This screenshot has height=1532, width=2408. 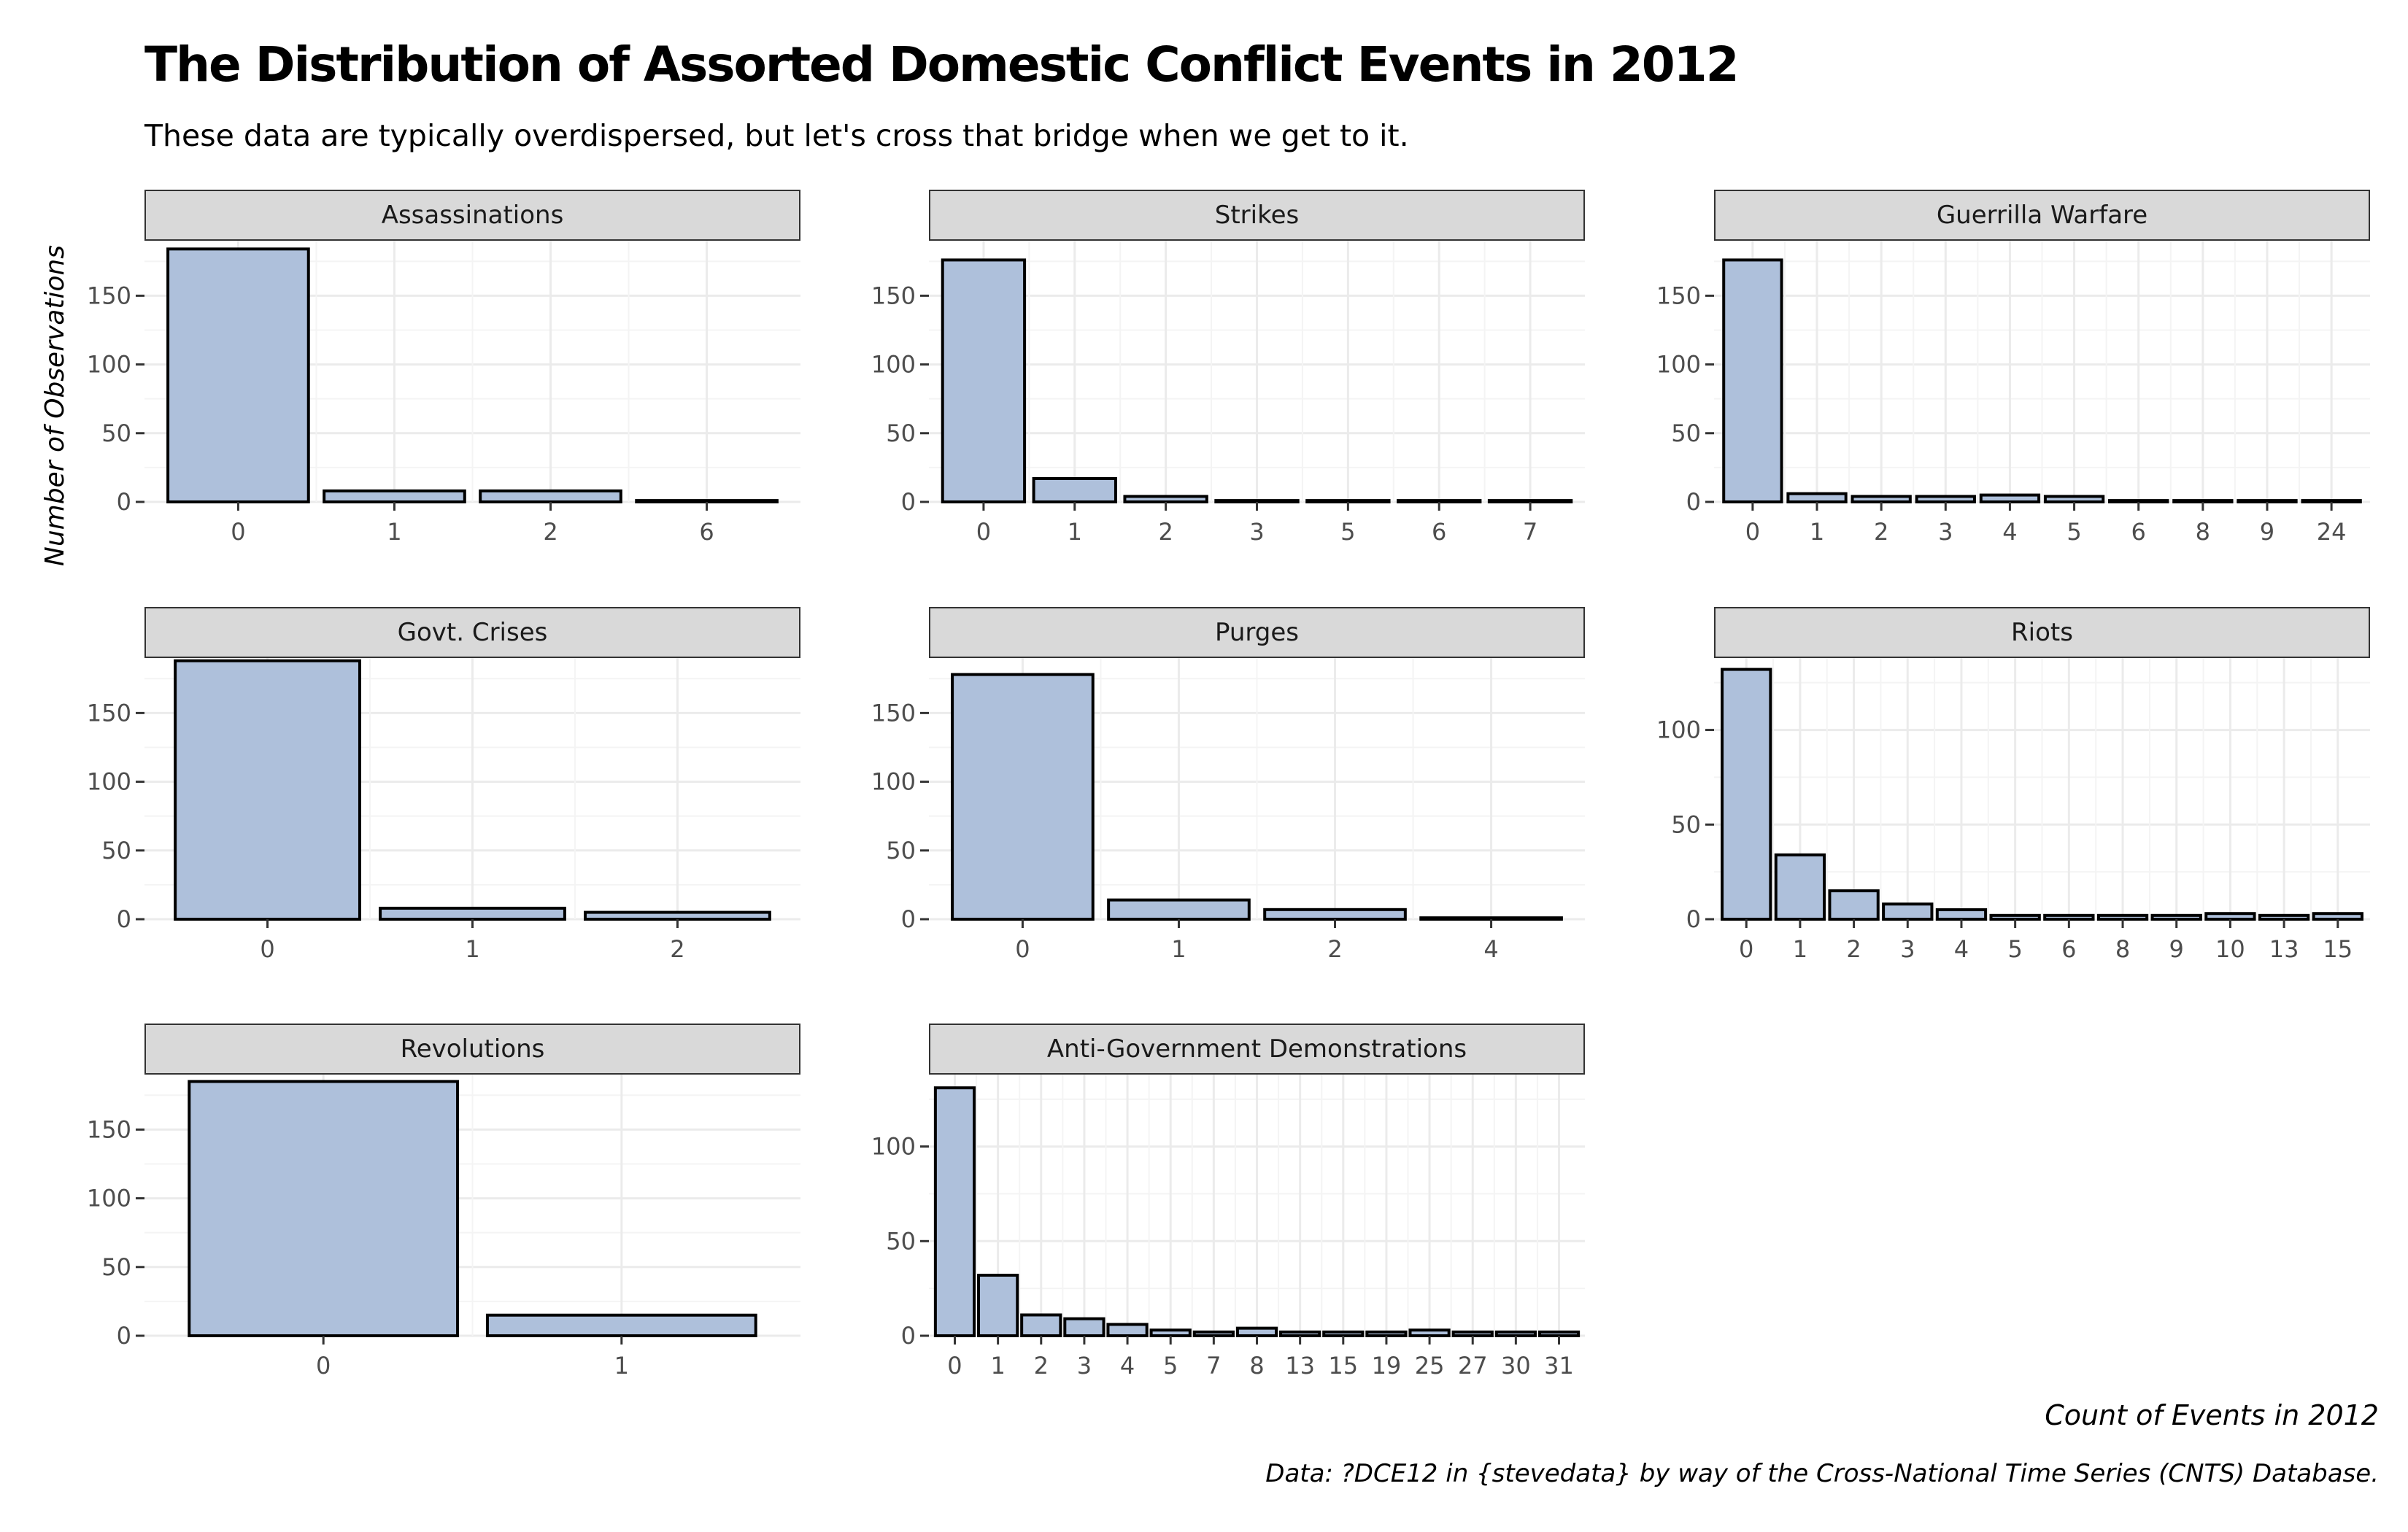 I want to click on x-tick-label: 13, so click(x=1300, y=1366).